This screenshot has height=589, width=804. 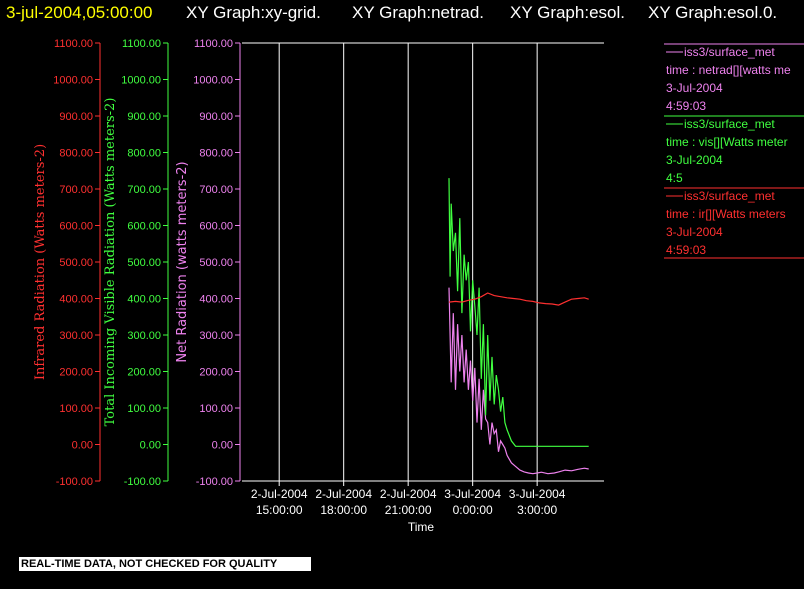 I want to click on series-infrared-radiation, so click(x=518, y=299).